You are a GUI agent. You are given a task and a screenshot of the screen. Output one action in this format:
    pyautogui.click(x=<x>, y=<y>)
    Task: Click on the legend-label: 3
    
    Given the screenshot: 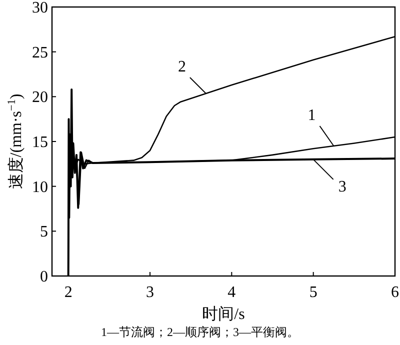 What is the action you would take?
    pyautogui.click(x=342, y=187)
    